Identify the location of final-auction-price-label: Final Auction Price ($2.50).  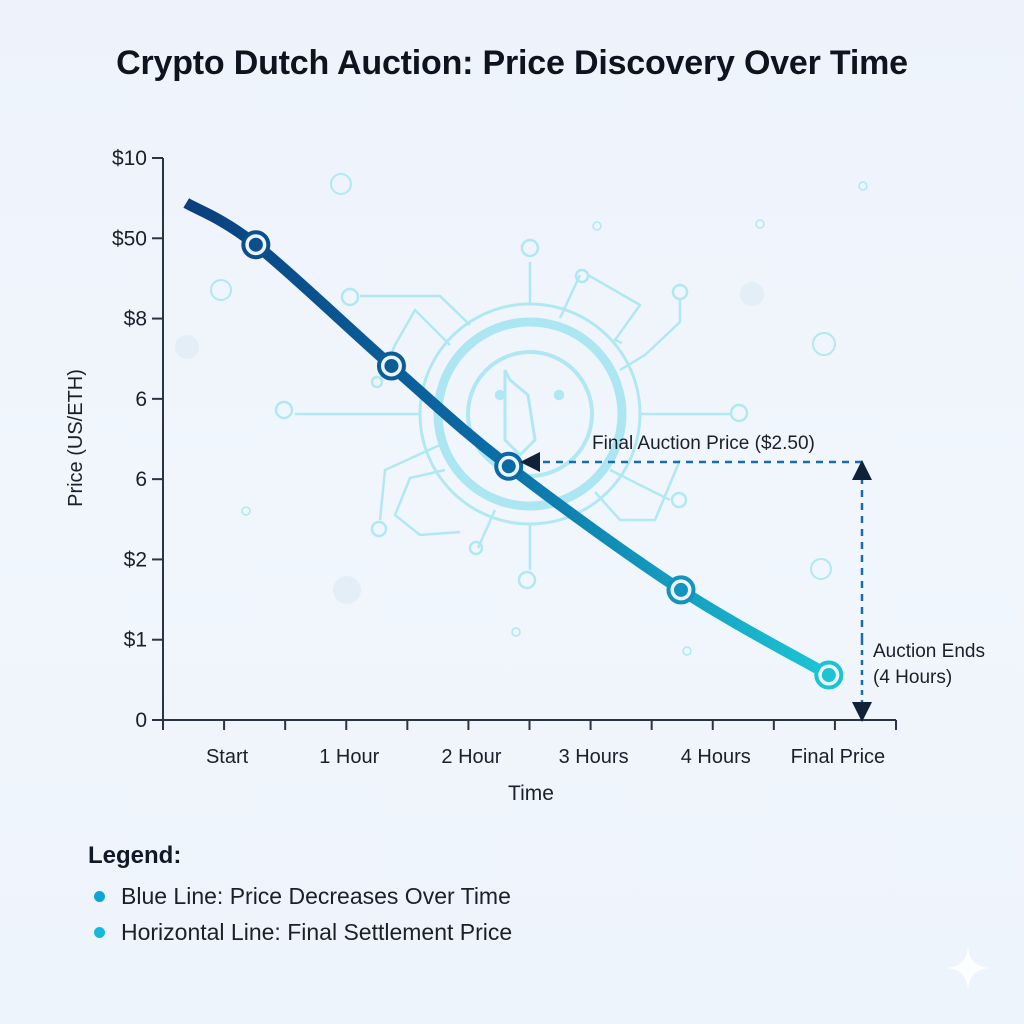
(703, 443).